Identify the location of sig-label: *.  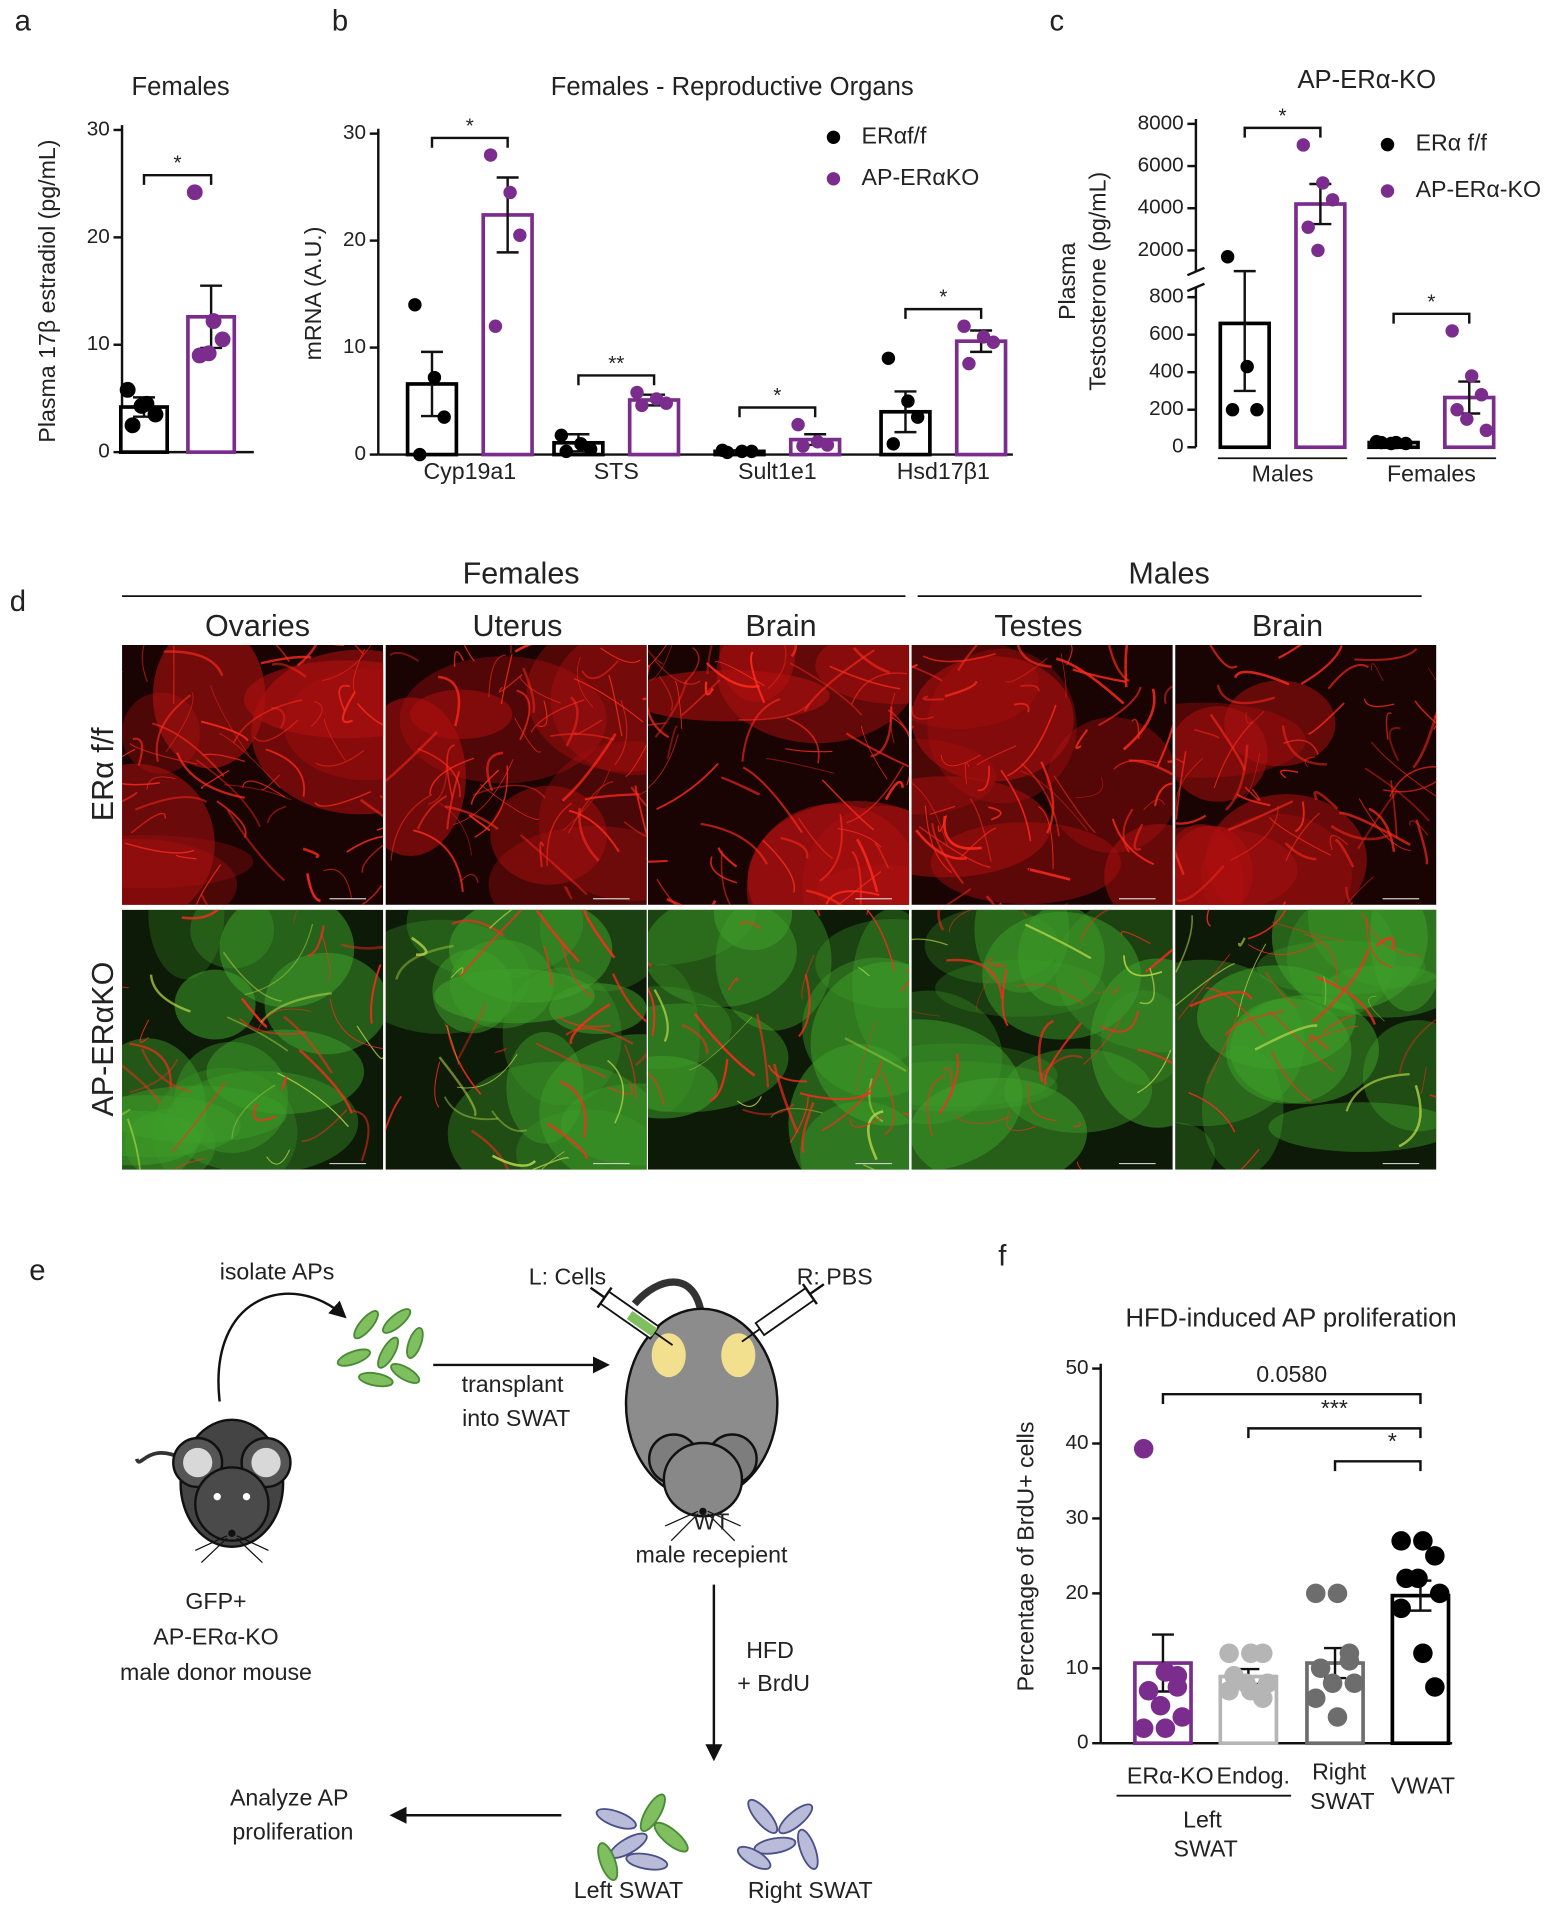
(470, 125).